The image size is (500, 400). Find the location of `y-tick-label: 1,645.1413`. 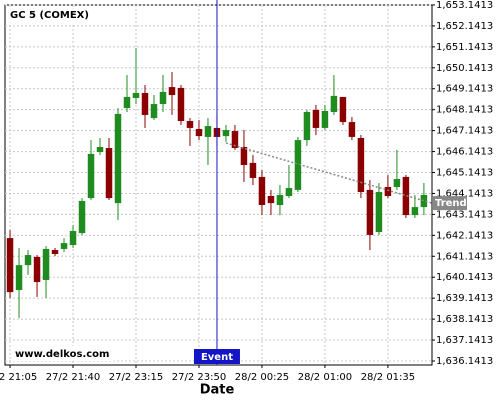

y-tick-label: 1,645.1413 is located at coordinates (464, 173).